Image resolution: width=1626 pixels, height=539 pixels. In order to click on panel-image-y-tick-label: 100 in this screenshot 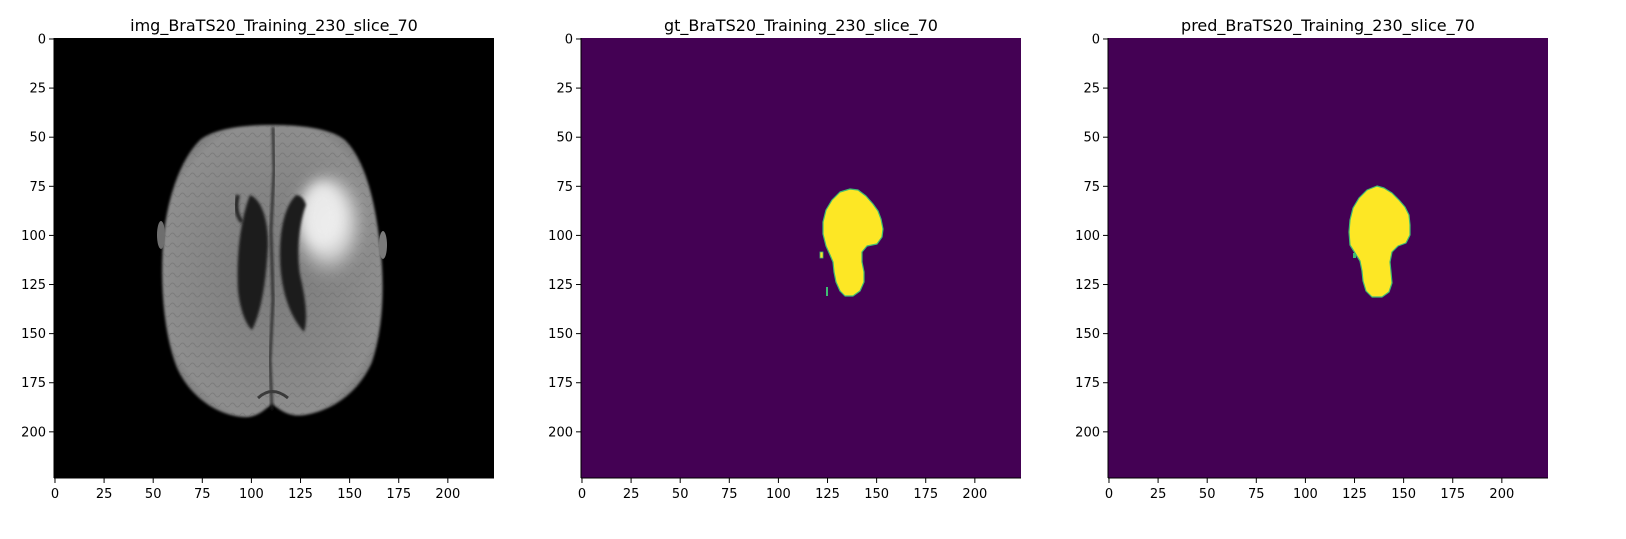, I will do `click(33, 236)`.